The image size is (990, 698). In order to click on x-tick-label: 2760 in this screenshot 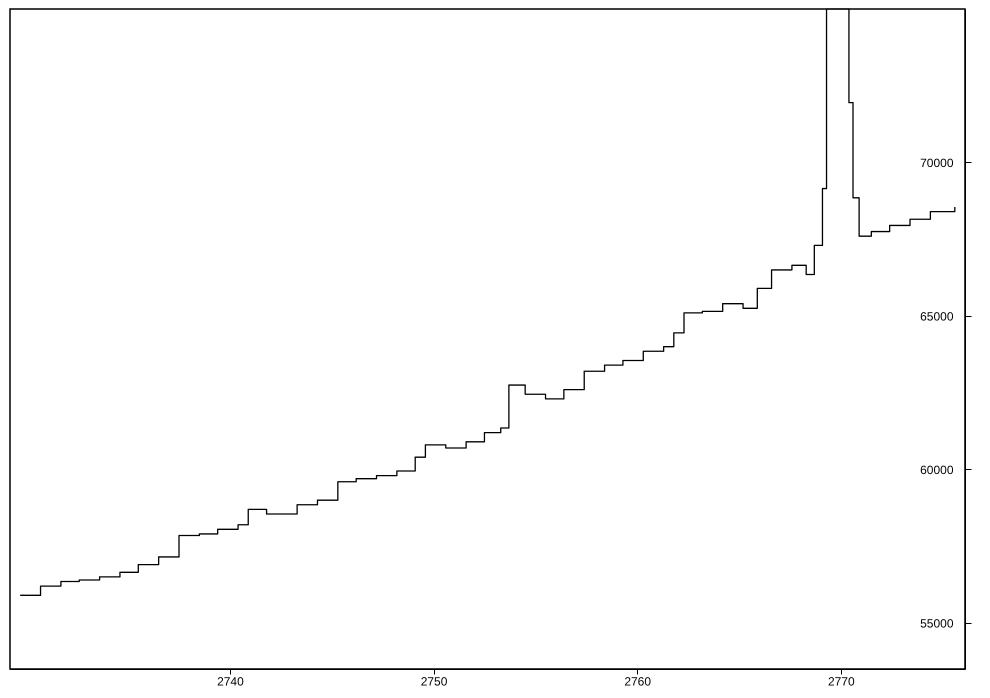, I will do `click(638, 681)`.